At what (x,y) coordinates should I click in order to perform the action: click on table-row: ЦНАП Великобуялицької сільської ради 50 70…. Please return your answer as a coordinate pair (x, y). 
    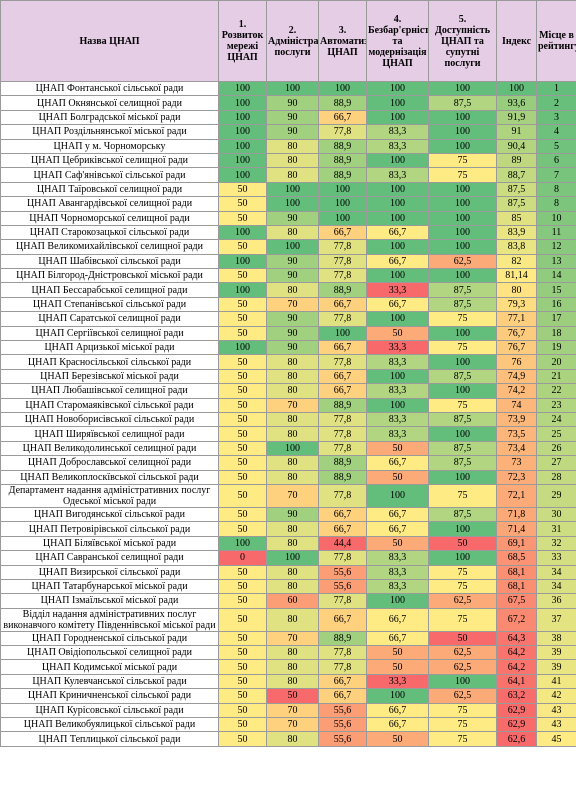
    Looking at the image, I should click on (288, 725).